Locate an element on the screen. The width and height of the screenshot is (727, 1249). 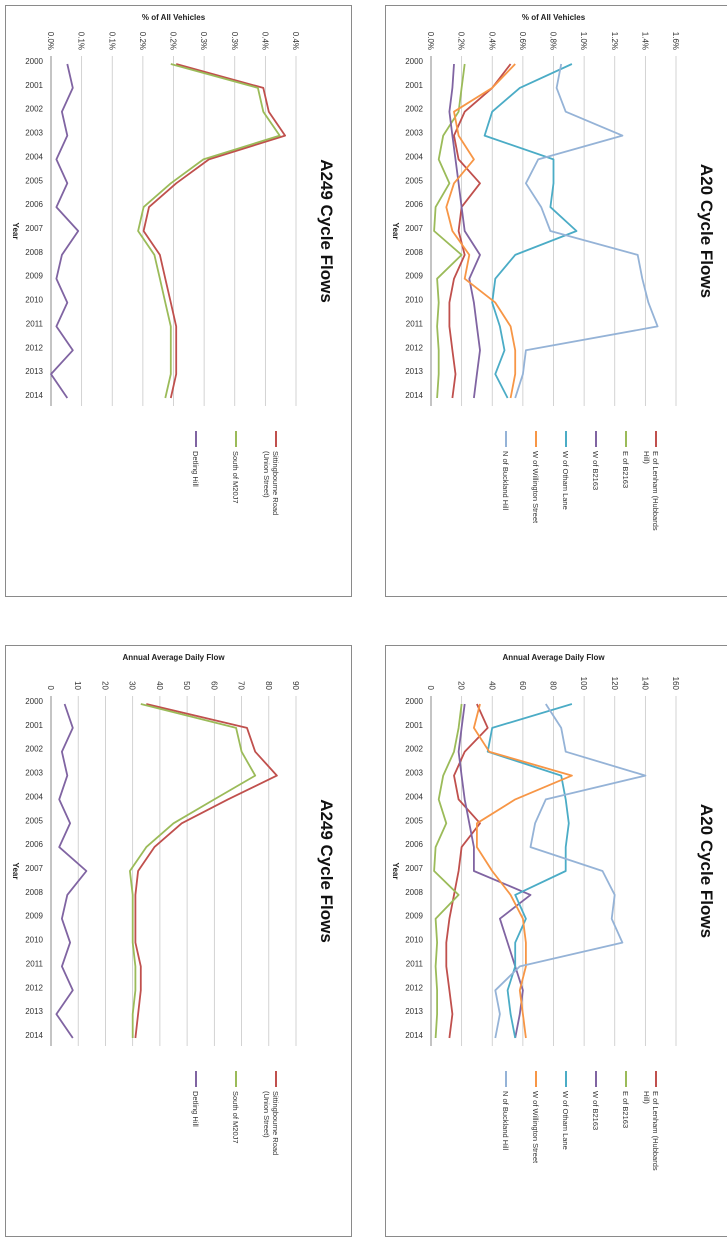
chart-title: A20 Cycle Flows is located at coordinates (706, 231).